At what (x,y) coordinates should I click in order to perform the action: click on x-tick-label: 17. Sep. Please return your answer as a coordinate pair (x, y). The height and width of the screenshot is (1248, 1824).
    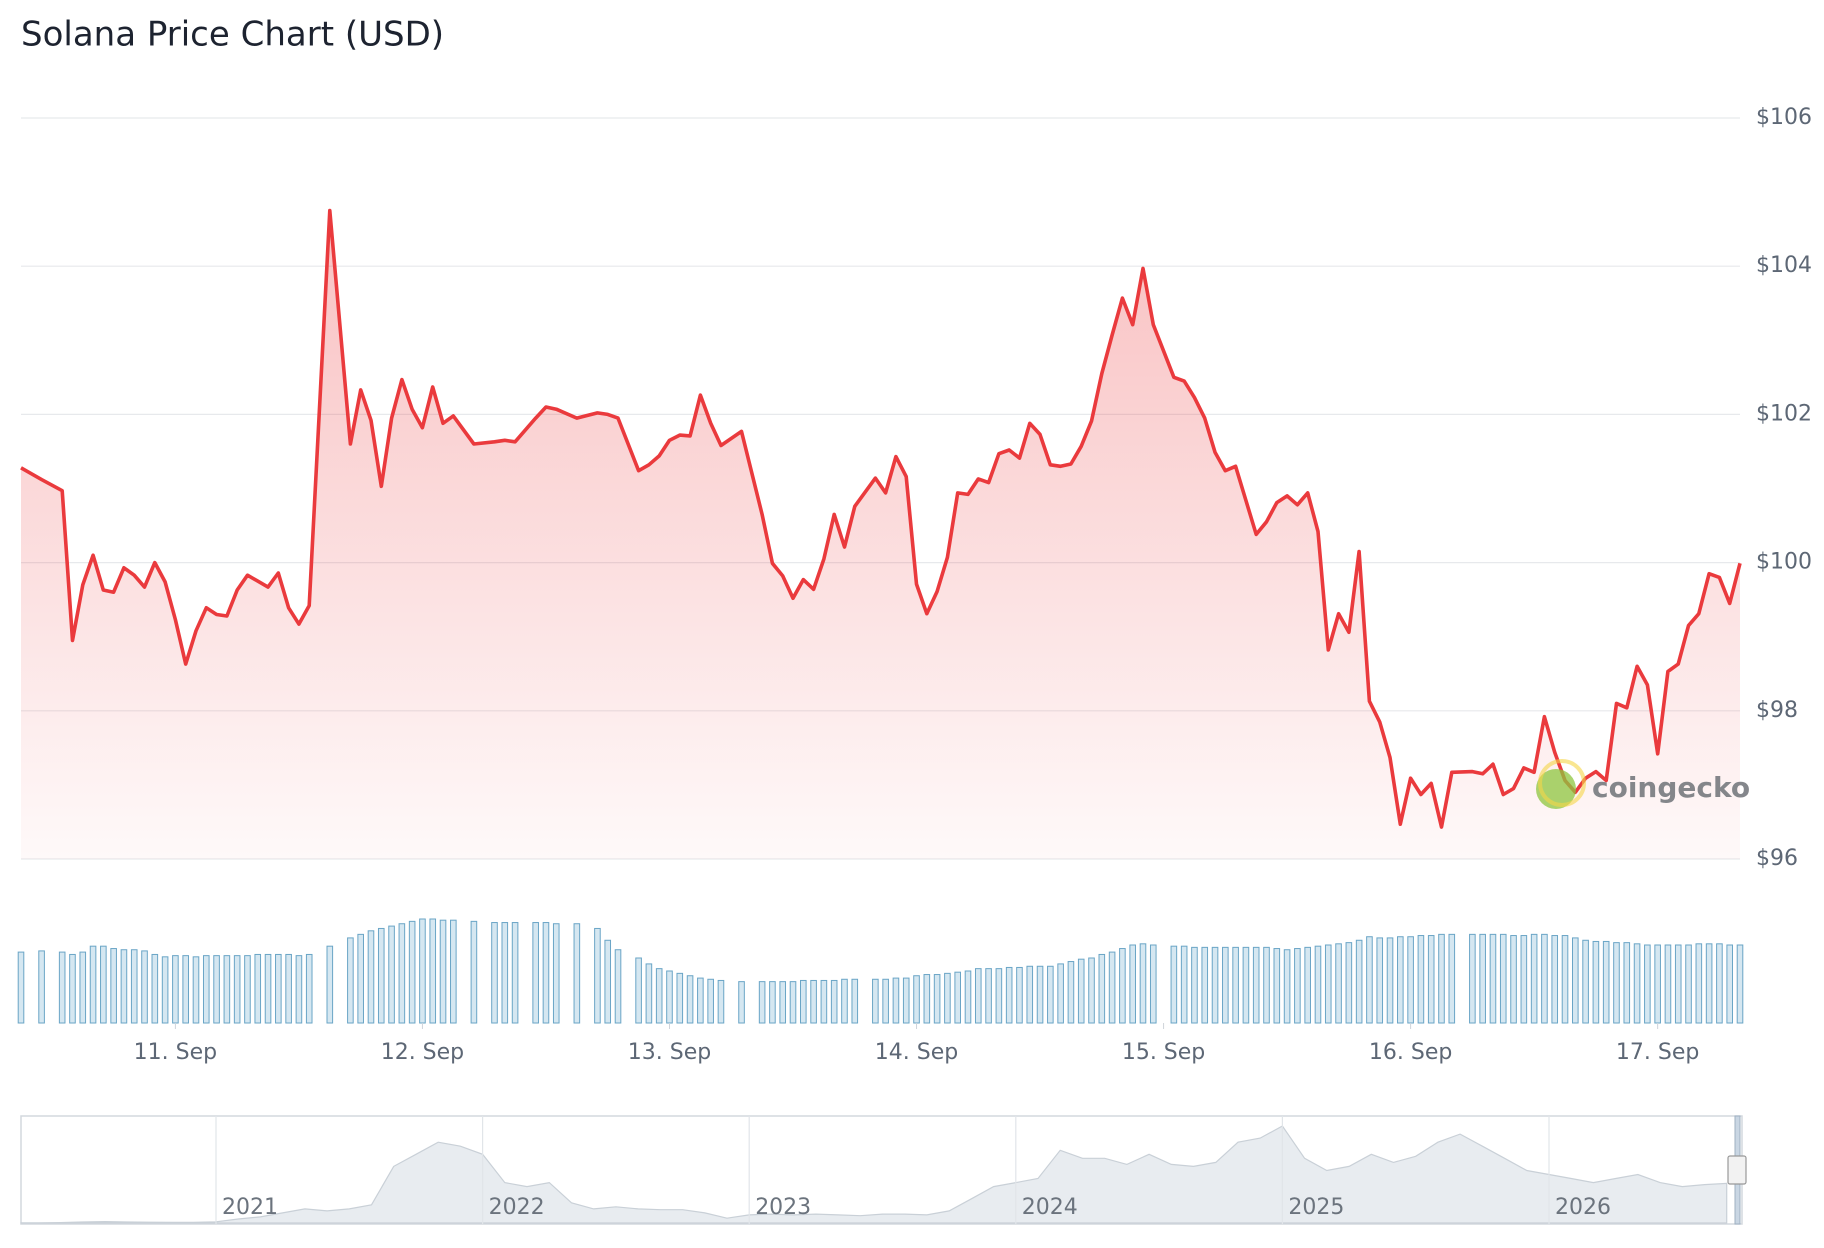
    Looking at the image, I should click on (1657, 1052).